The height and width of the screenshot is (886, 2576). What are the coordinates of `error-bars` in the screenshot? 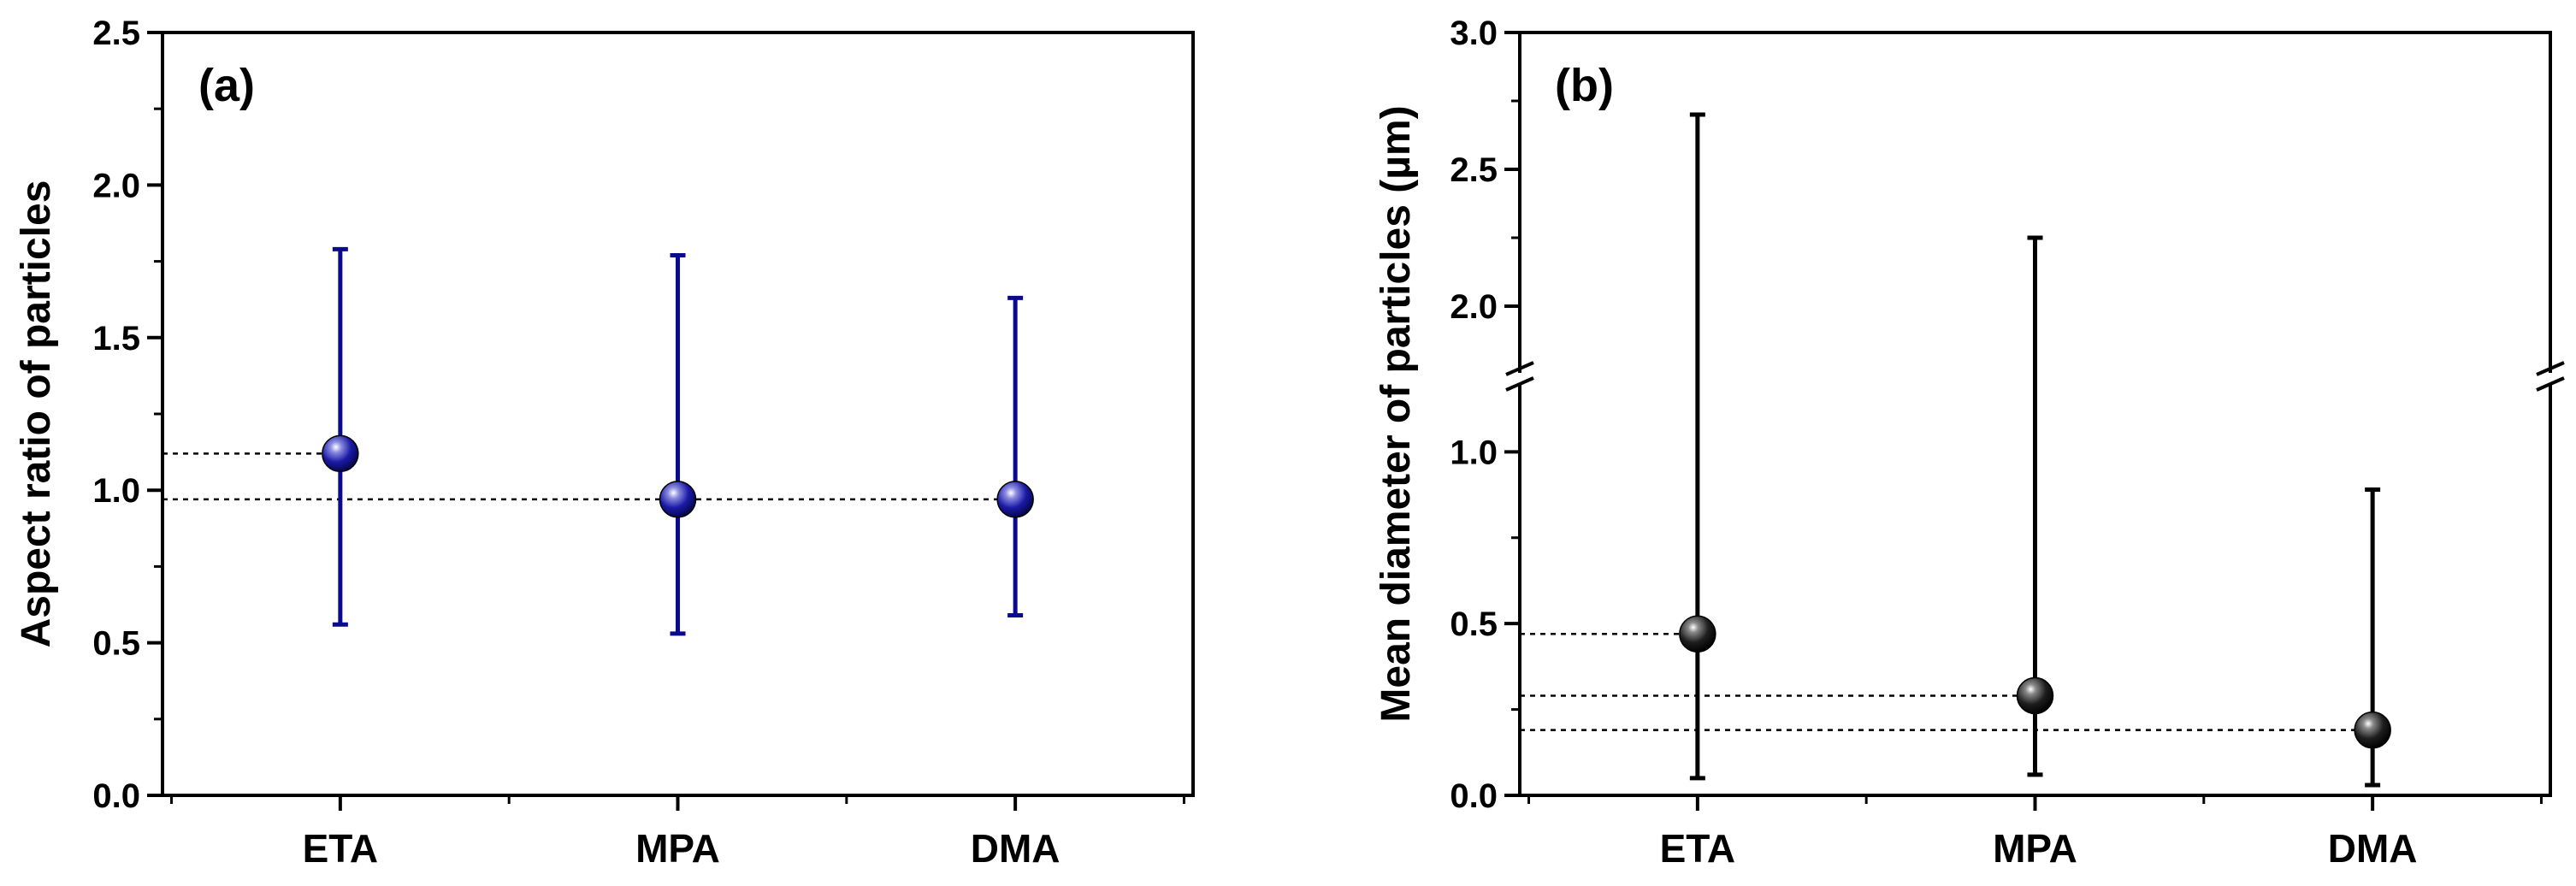 It's located at (678, 441).